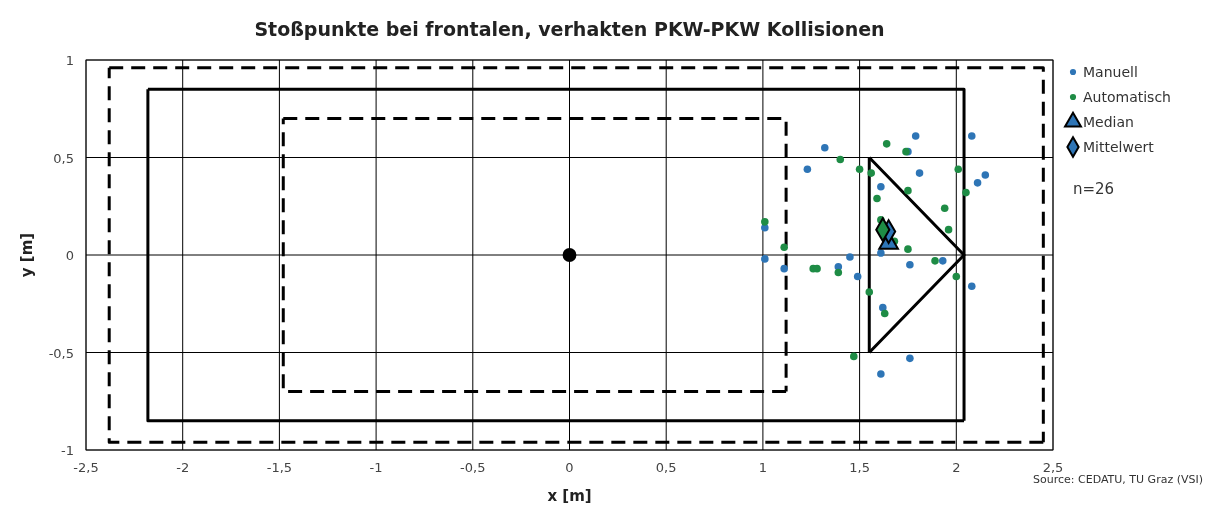  What do you see at coordinates (67, 450) in the screenshot?
I see `y-tick-label: -1` at bounding box center [67, 450].